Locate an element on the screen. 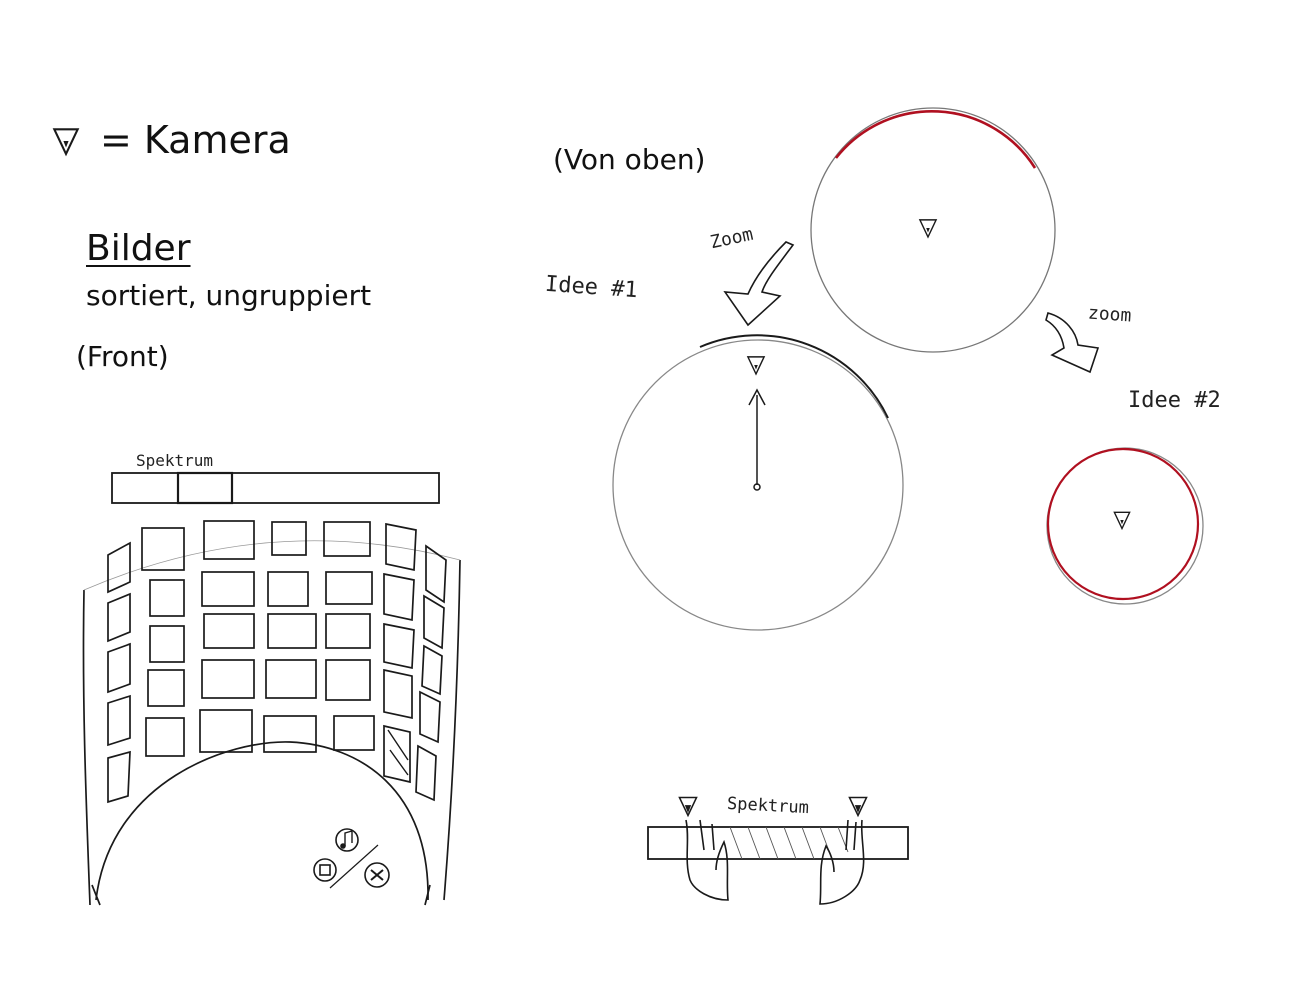  video-icon is located at coordinates (377, 875).